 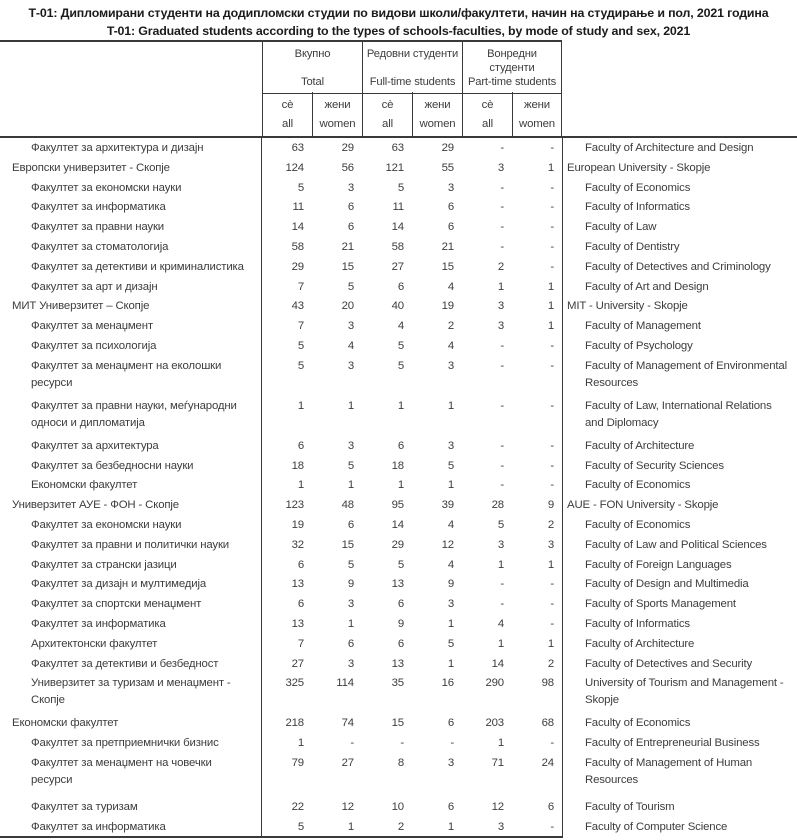 I want to click on faculty-name-mk: МИТ Универзитет – Скопје, so click(x=131, y=306).